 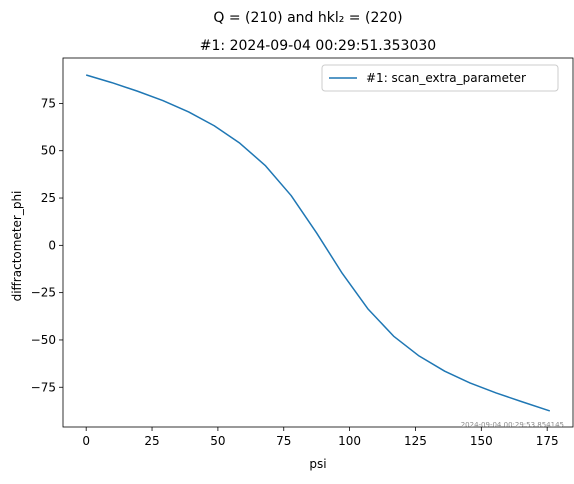 What do you see at coordinates (307, 18) in the screenshot?
I see `chart-suptitle: Q = (210) and hkl₂ = (220)` at bounding box center [307, 18].